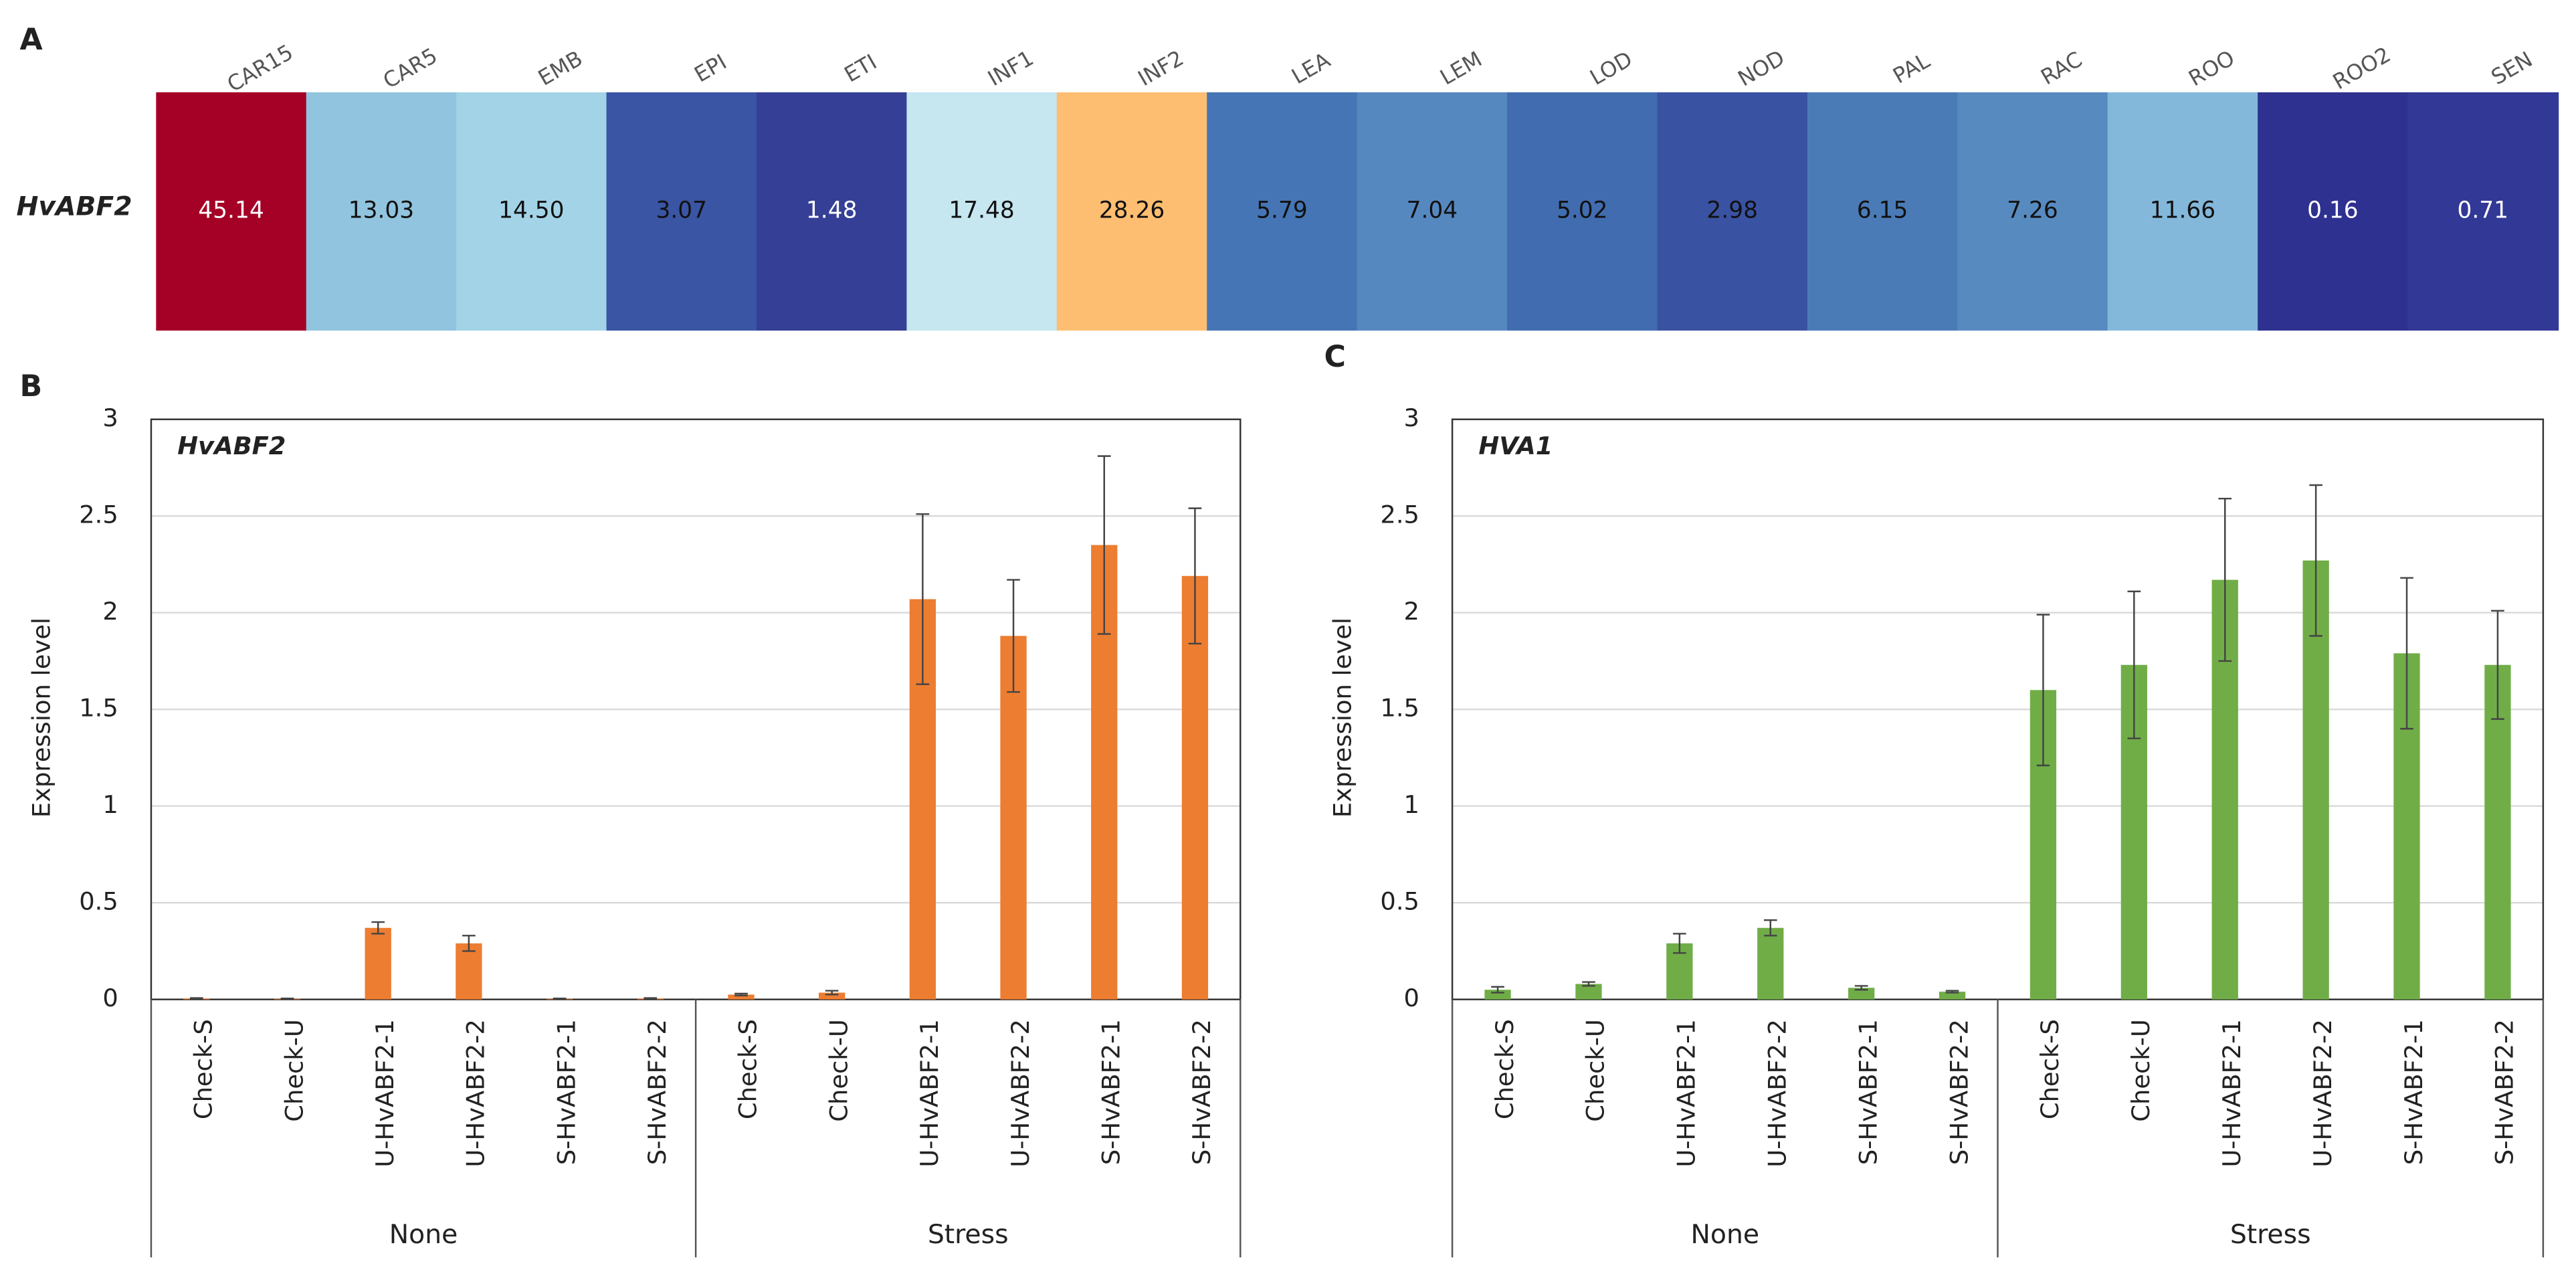 Image resolution: width=2576 pixels, height=1284 pixels. What do you see at coordinates (2211, 68) in the screenshot?
I see `column-label: ROO` at bounding box center [2211, 68].